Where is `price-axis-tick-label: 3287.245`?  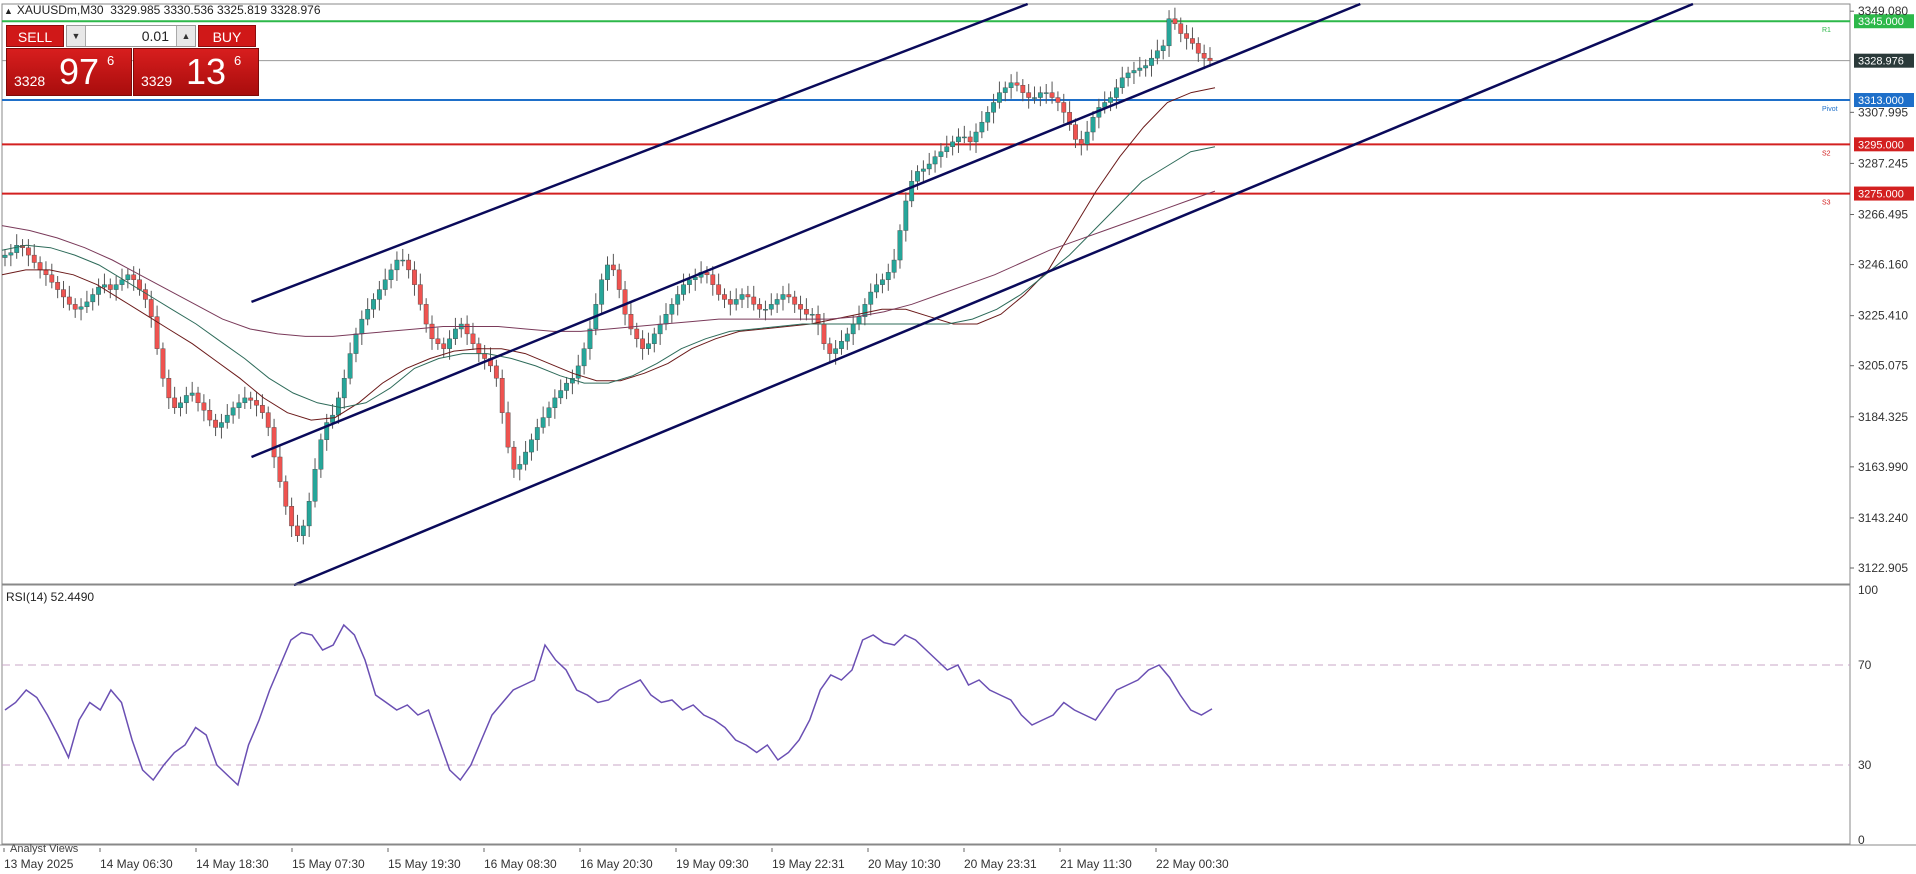 price-axis-tick-label: 3287.245 is located at coordinates (1883, 163).